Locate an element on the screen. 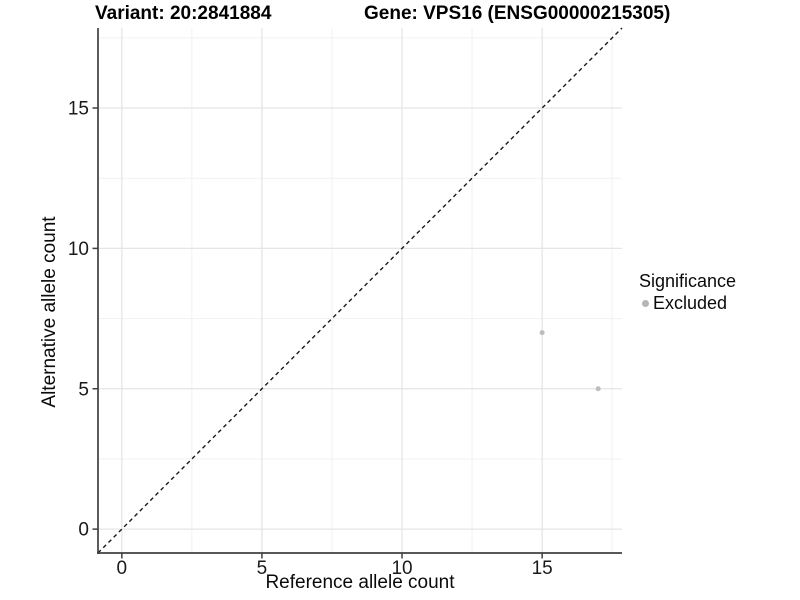 The image size is (800, 600). legend-item-excluded: Excluded is located at coordinates (687, 303).